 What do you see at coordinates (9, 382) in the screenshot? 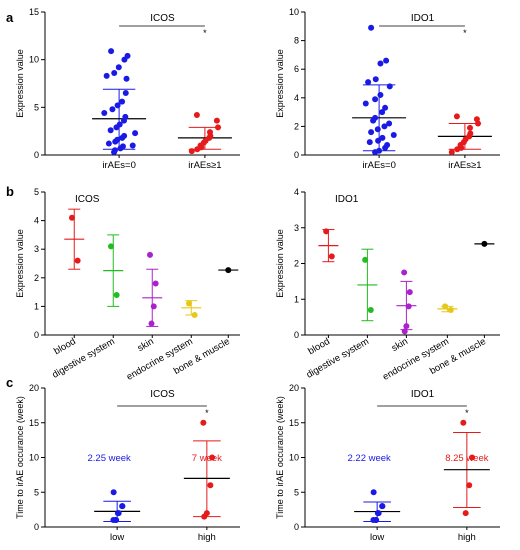
I see `panel-label-c: c` at bounding box center [9, 382].